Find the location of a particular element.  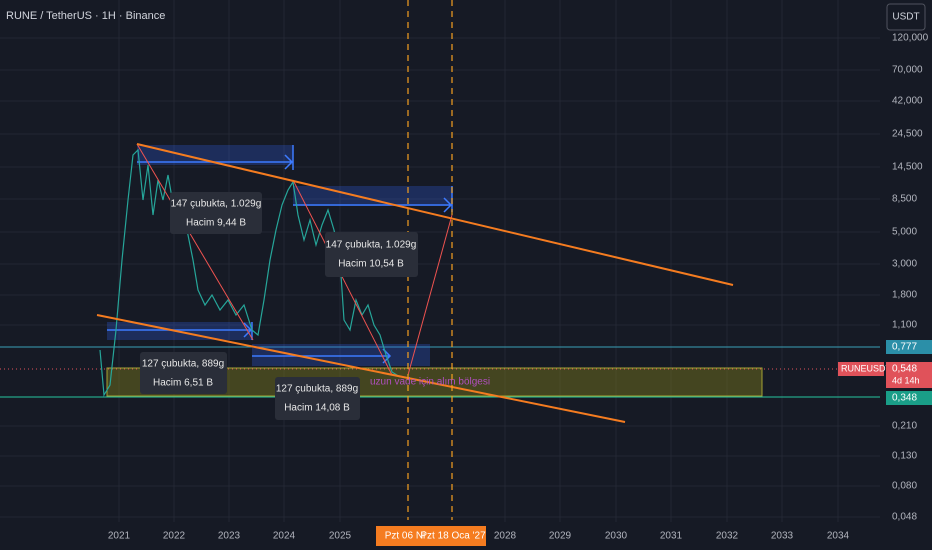

annotation-volume: Hacim 6,51 B is located at coordinates (183, 383).